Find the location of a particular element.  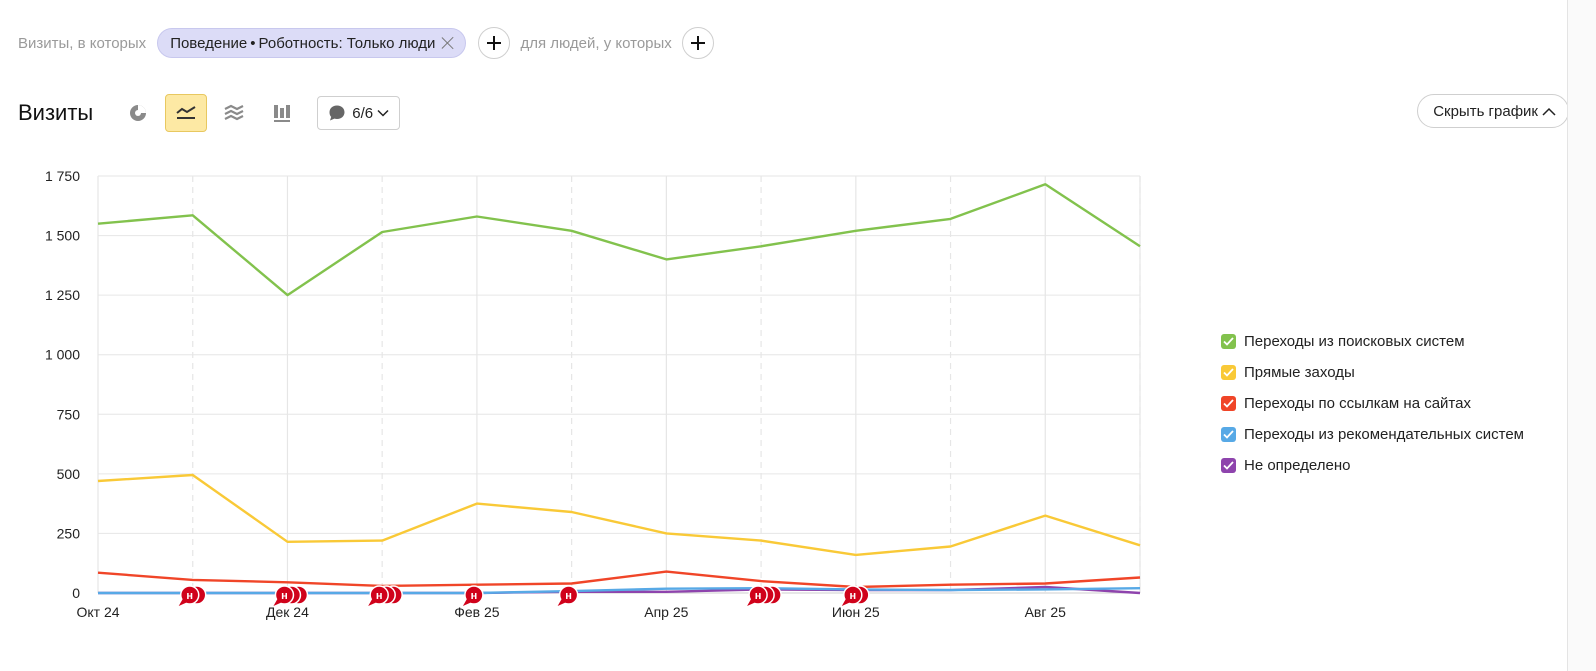

legend-item: Не определено is located at coordinates (1372, 465).